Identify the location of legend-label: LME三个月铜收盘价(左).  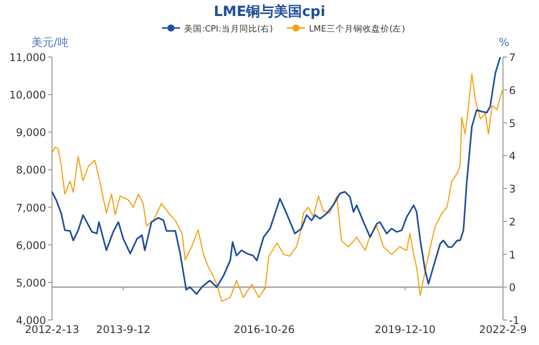
(357, 29).